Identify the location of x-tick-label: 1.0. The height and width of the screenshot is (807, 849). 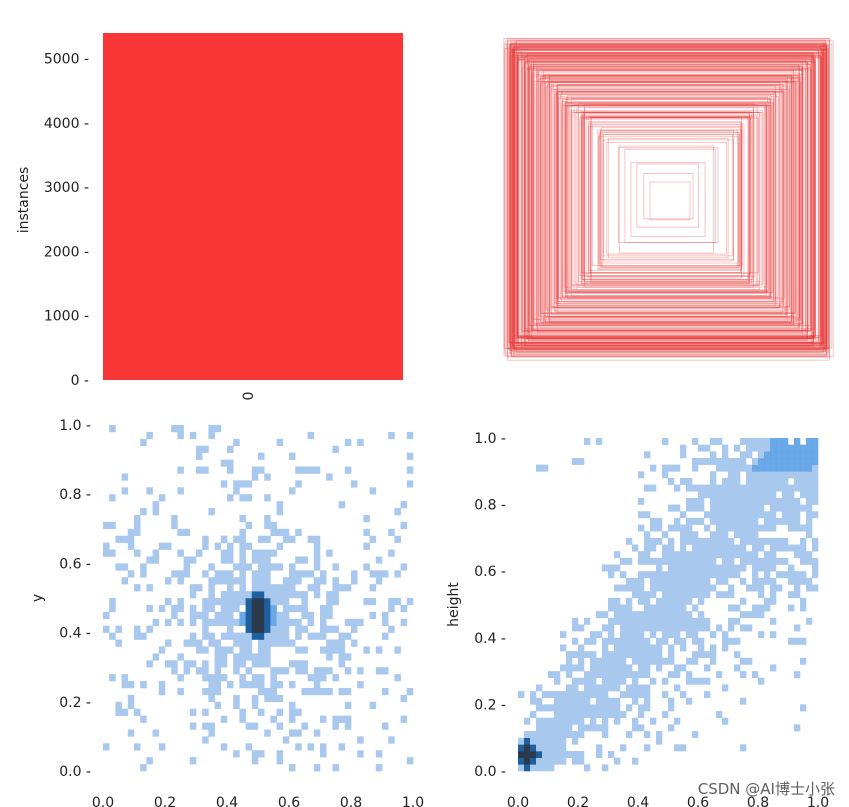
(413, 801).